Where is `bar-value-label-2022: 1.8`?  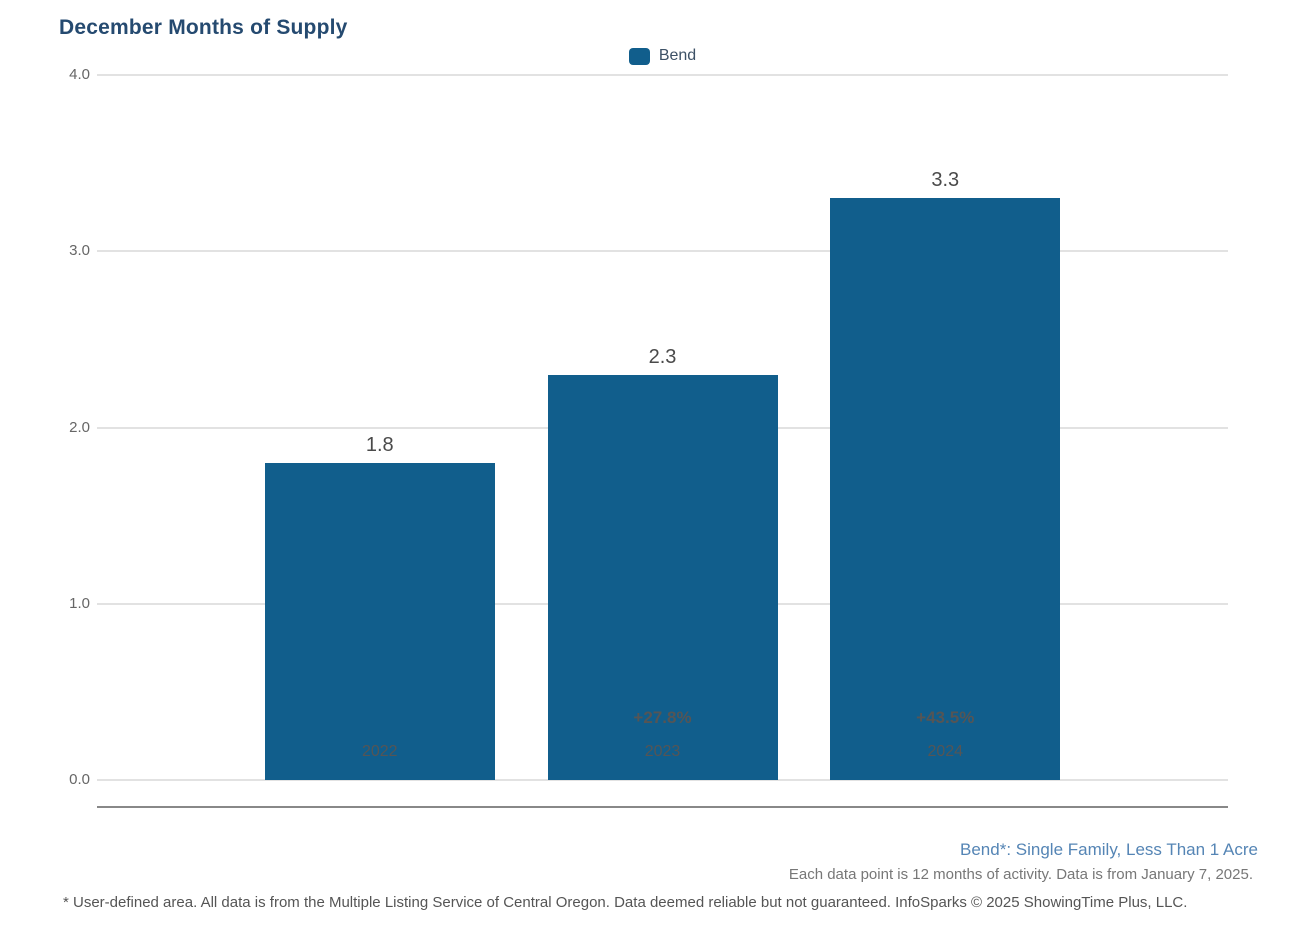 bar-value-label-2022: 1.8 is located at coordinates (379, 445).